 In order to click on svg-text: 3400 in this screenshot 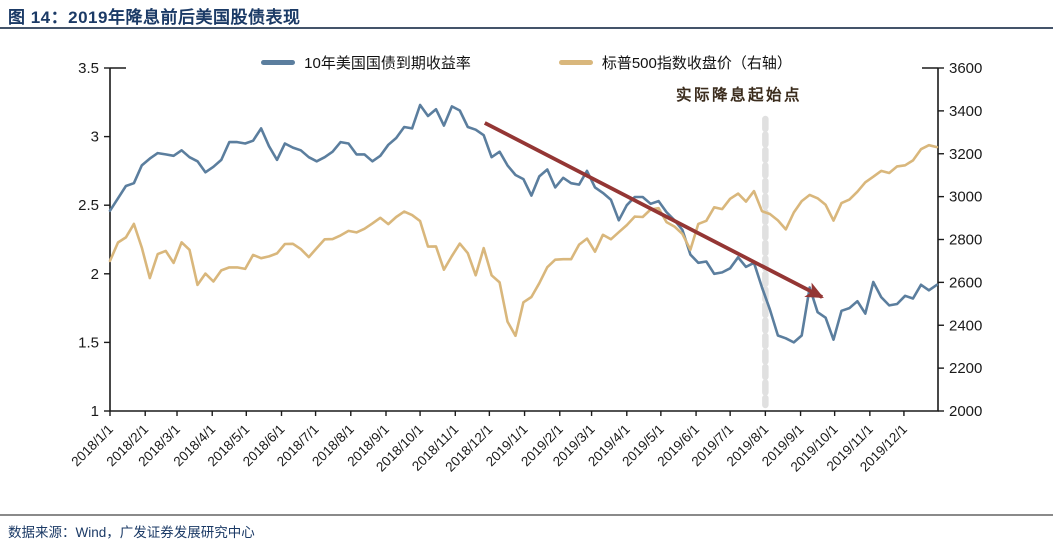, I will do `click(965, 111)`.